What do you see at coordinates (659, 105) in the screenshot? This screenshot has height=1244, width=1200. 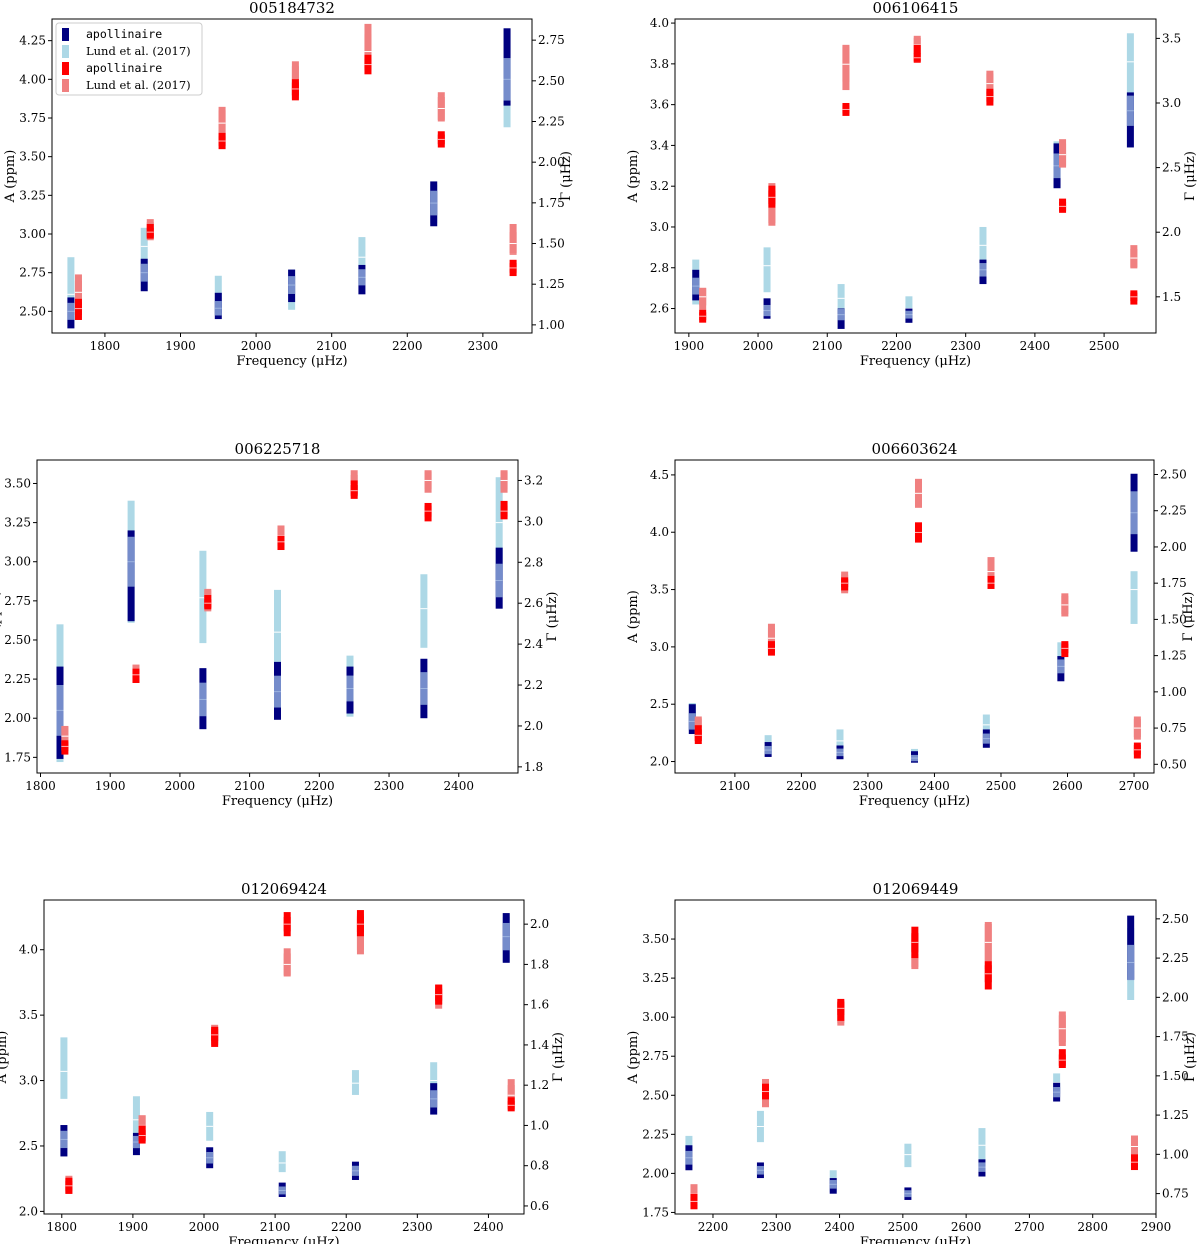 I see `y-tick-label: 3.6` at bounding box center [659, 105].